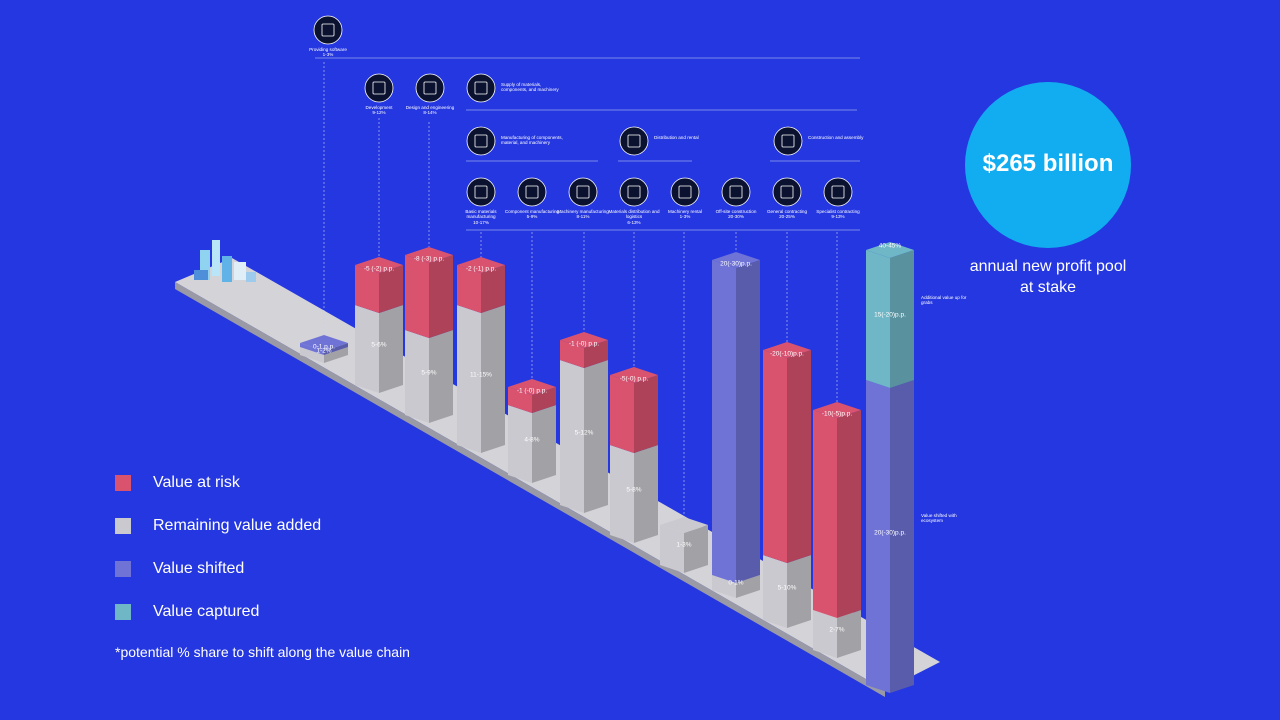  What do you see at coordinates (736, 582) in the screenshot?
I see `segment-label: 0-1%` at bounding box center [736, 582].